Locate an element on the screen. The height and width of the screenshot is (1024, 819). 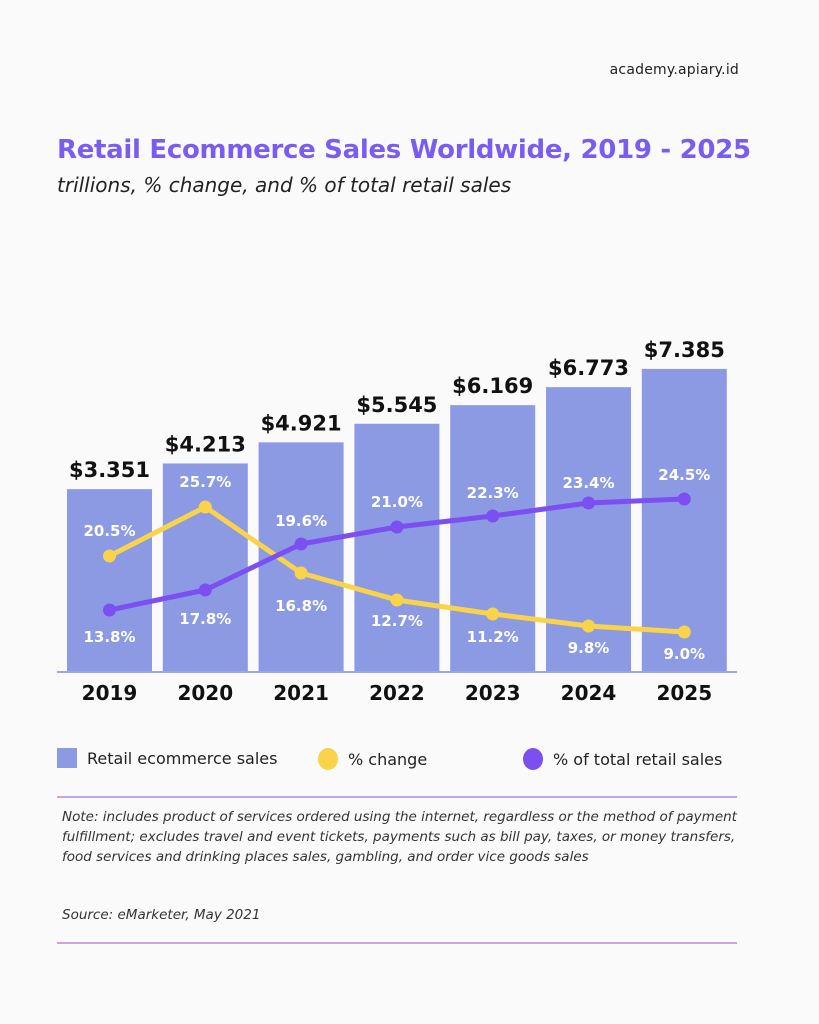
bar-2022 is located at coordinates (397, 547).